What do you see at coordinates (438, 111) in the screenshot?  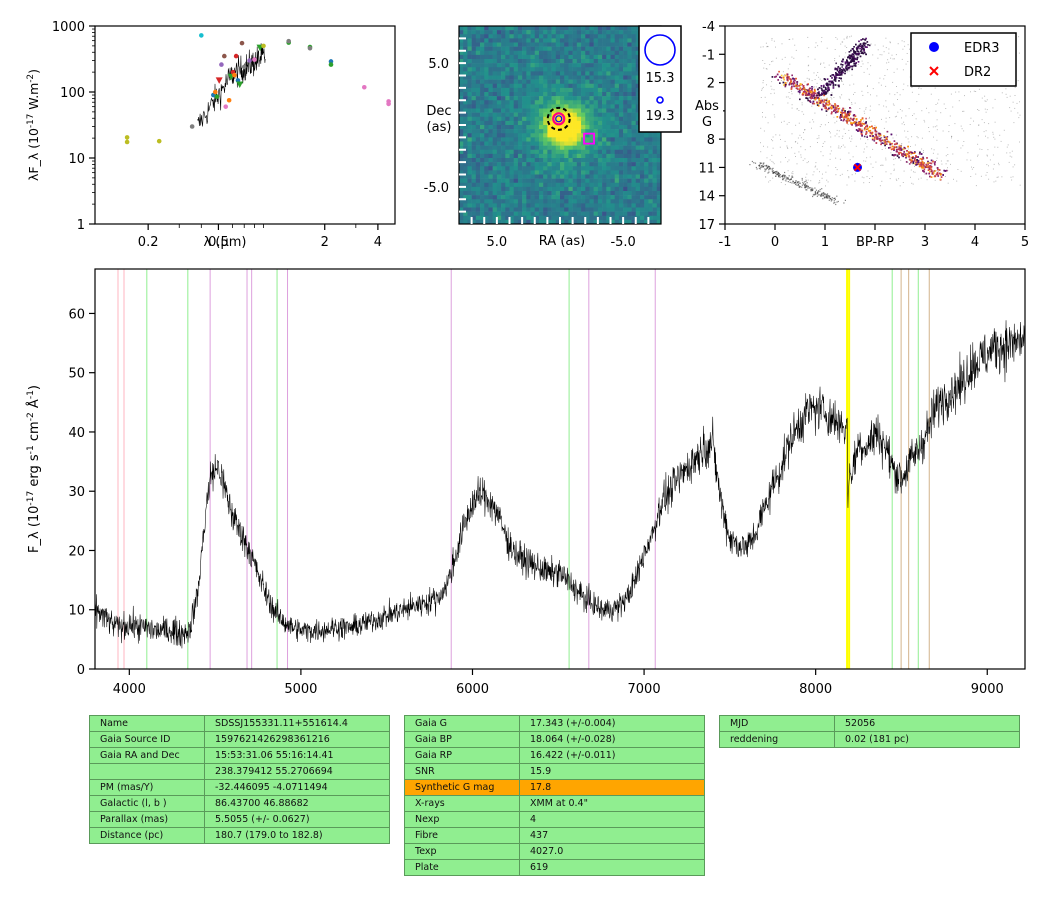 I see `image-ylabel: Dec` at bounding box center [438, 111].